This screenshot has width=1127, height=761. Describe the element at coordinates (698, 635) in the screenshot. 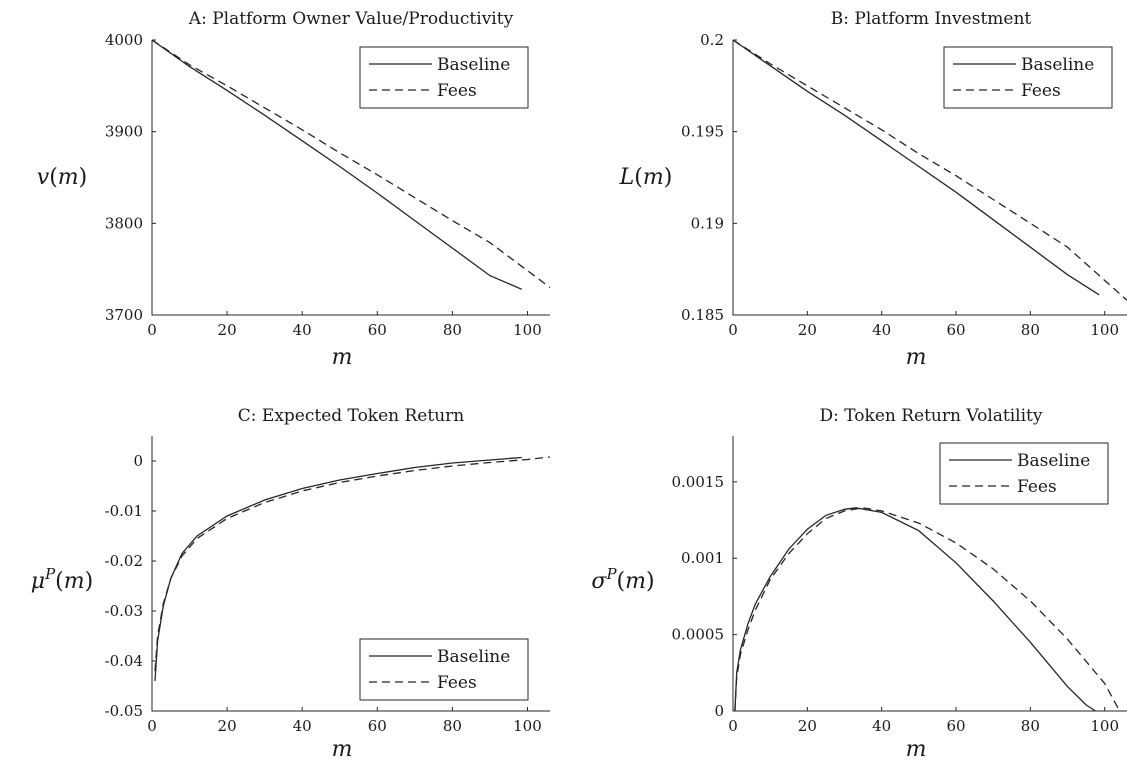

I see `panel-d-ytick-label: 0.0005` at that location.